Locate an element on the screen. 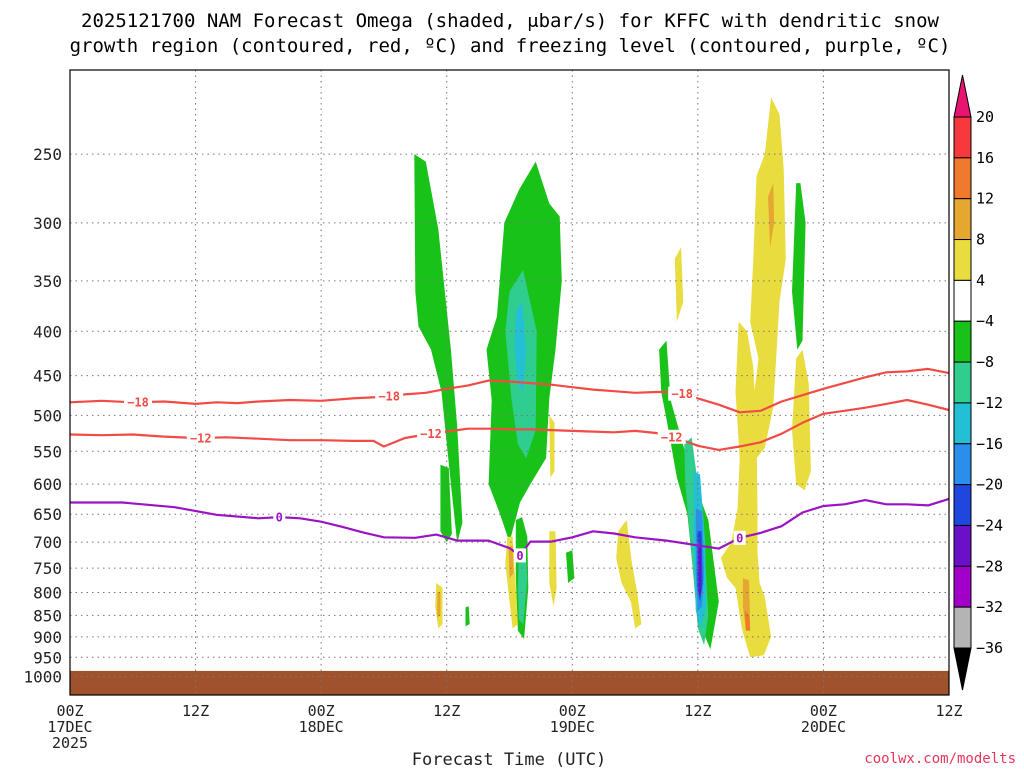  y-tick-label-900: 900 is located at coordinates (47, 637).